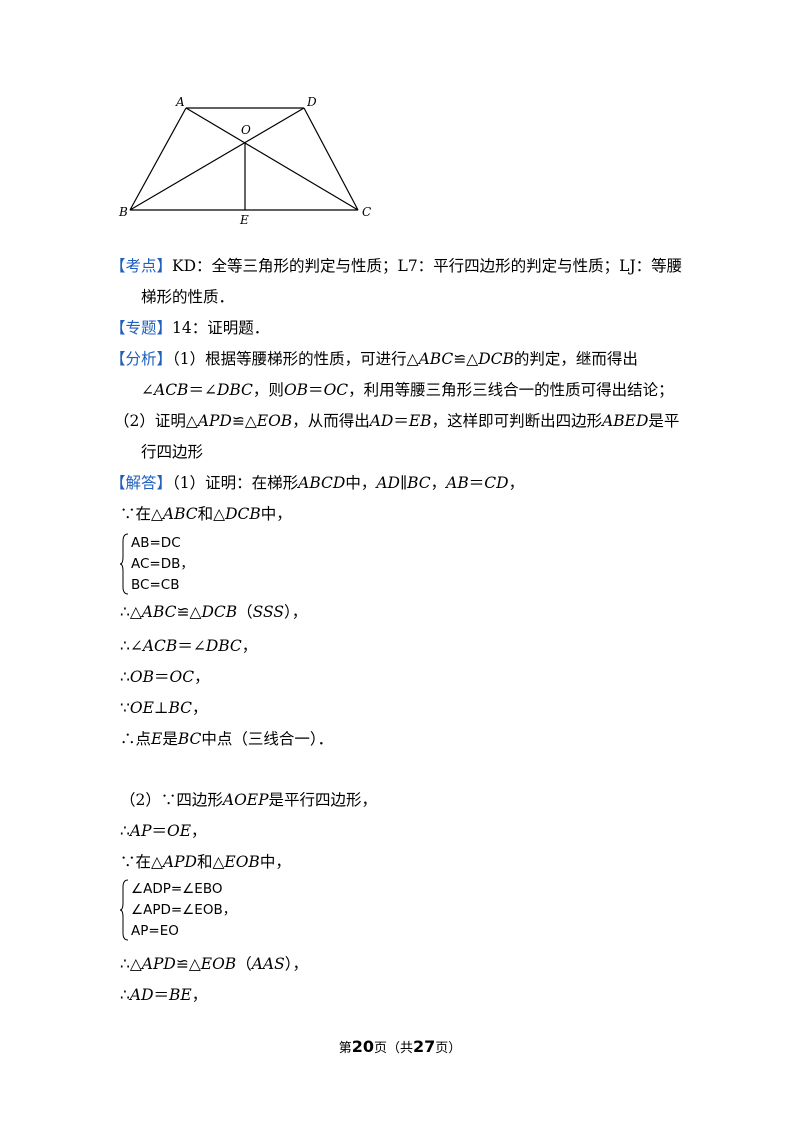  I want to click on math-term: BE, so click(180, 995).